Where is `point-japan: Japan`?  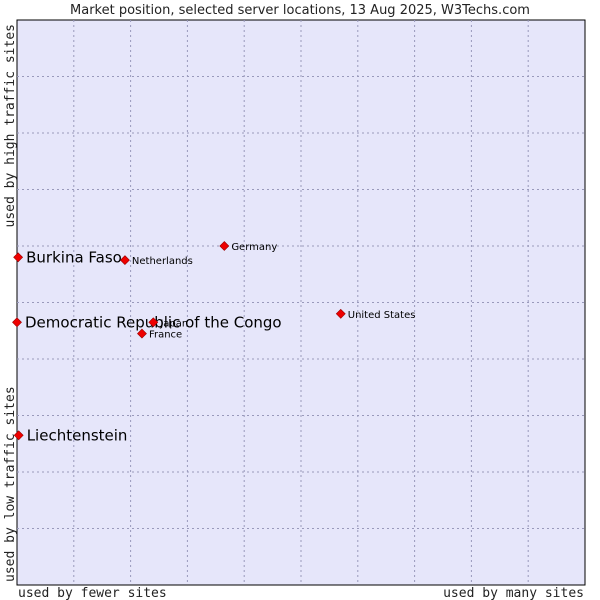 point-japan: Japan is located at coordinates (168, 323).